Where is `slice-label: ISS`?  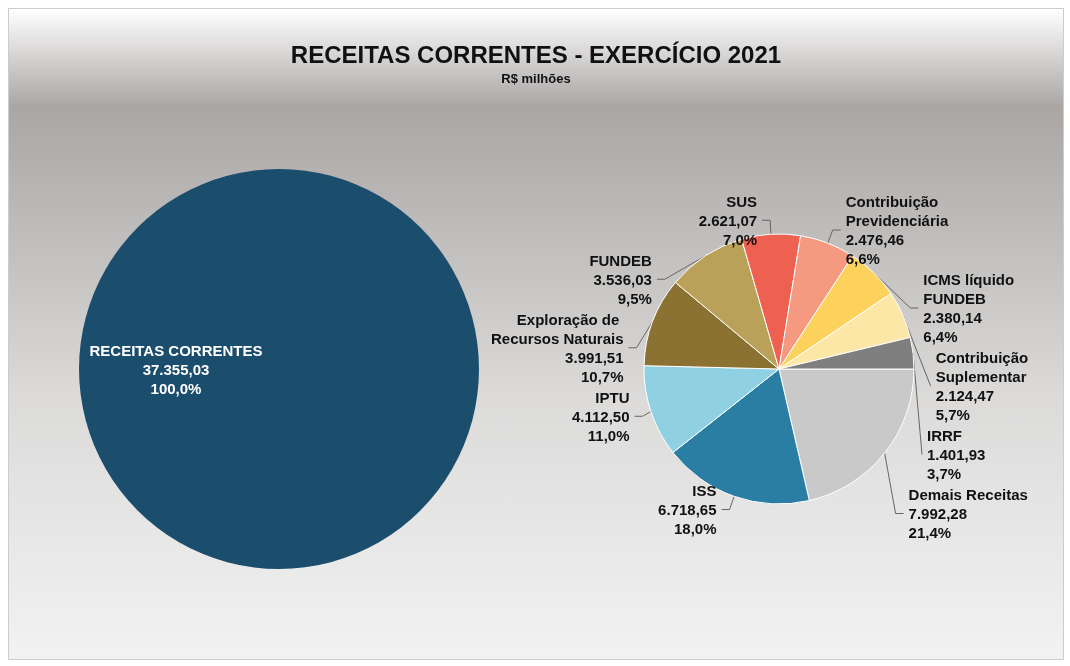 slice-label: ISS is located at coordinates (704, 491).